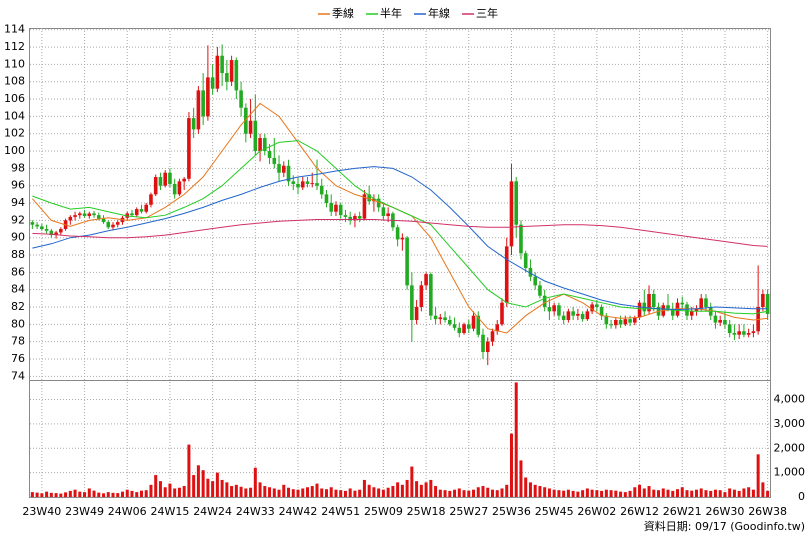  Describe the element at coordinates (14, 98) in the screenshot. I see `y-tick-label: 106` at that location.